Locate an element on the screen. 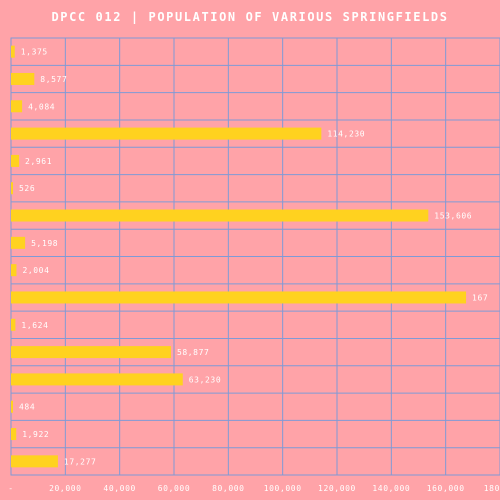  data-label: 114,230 is located at coordinates (346, 134).